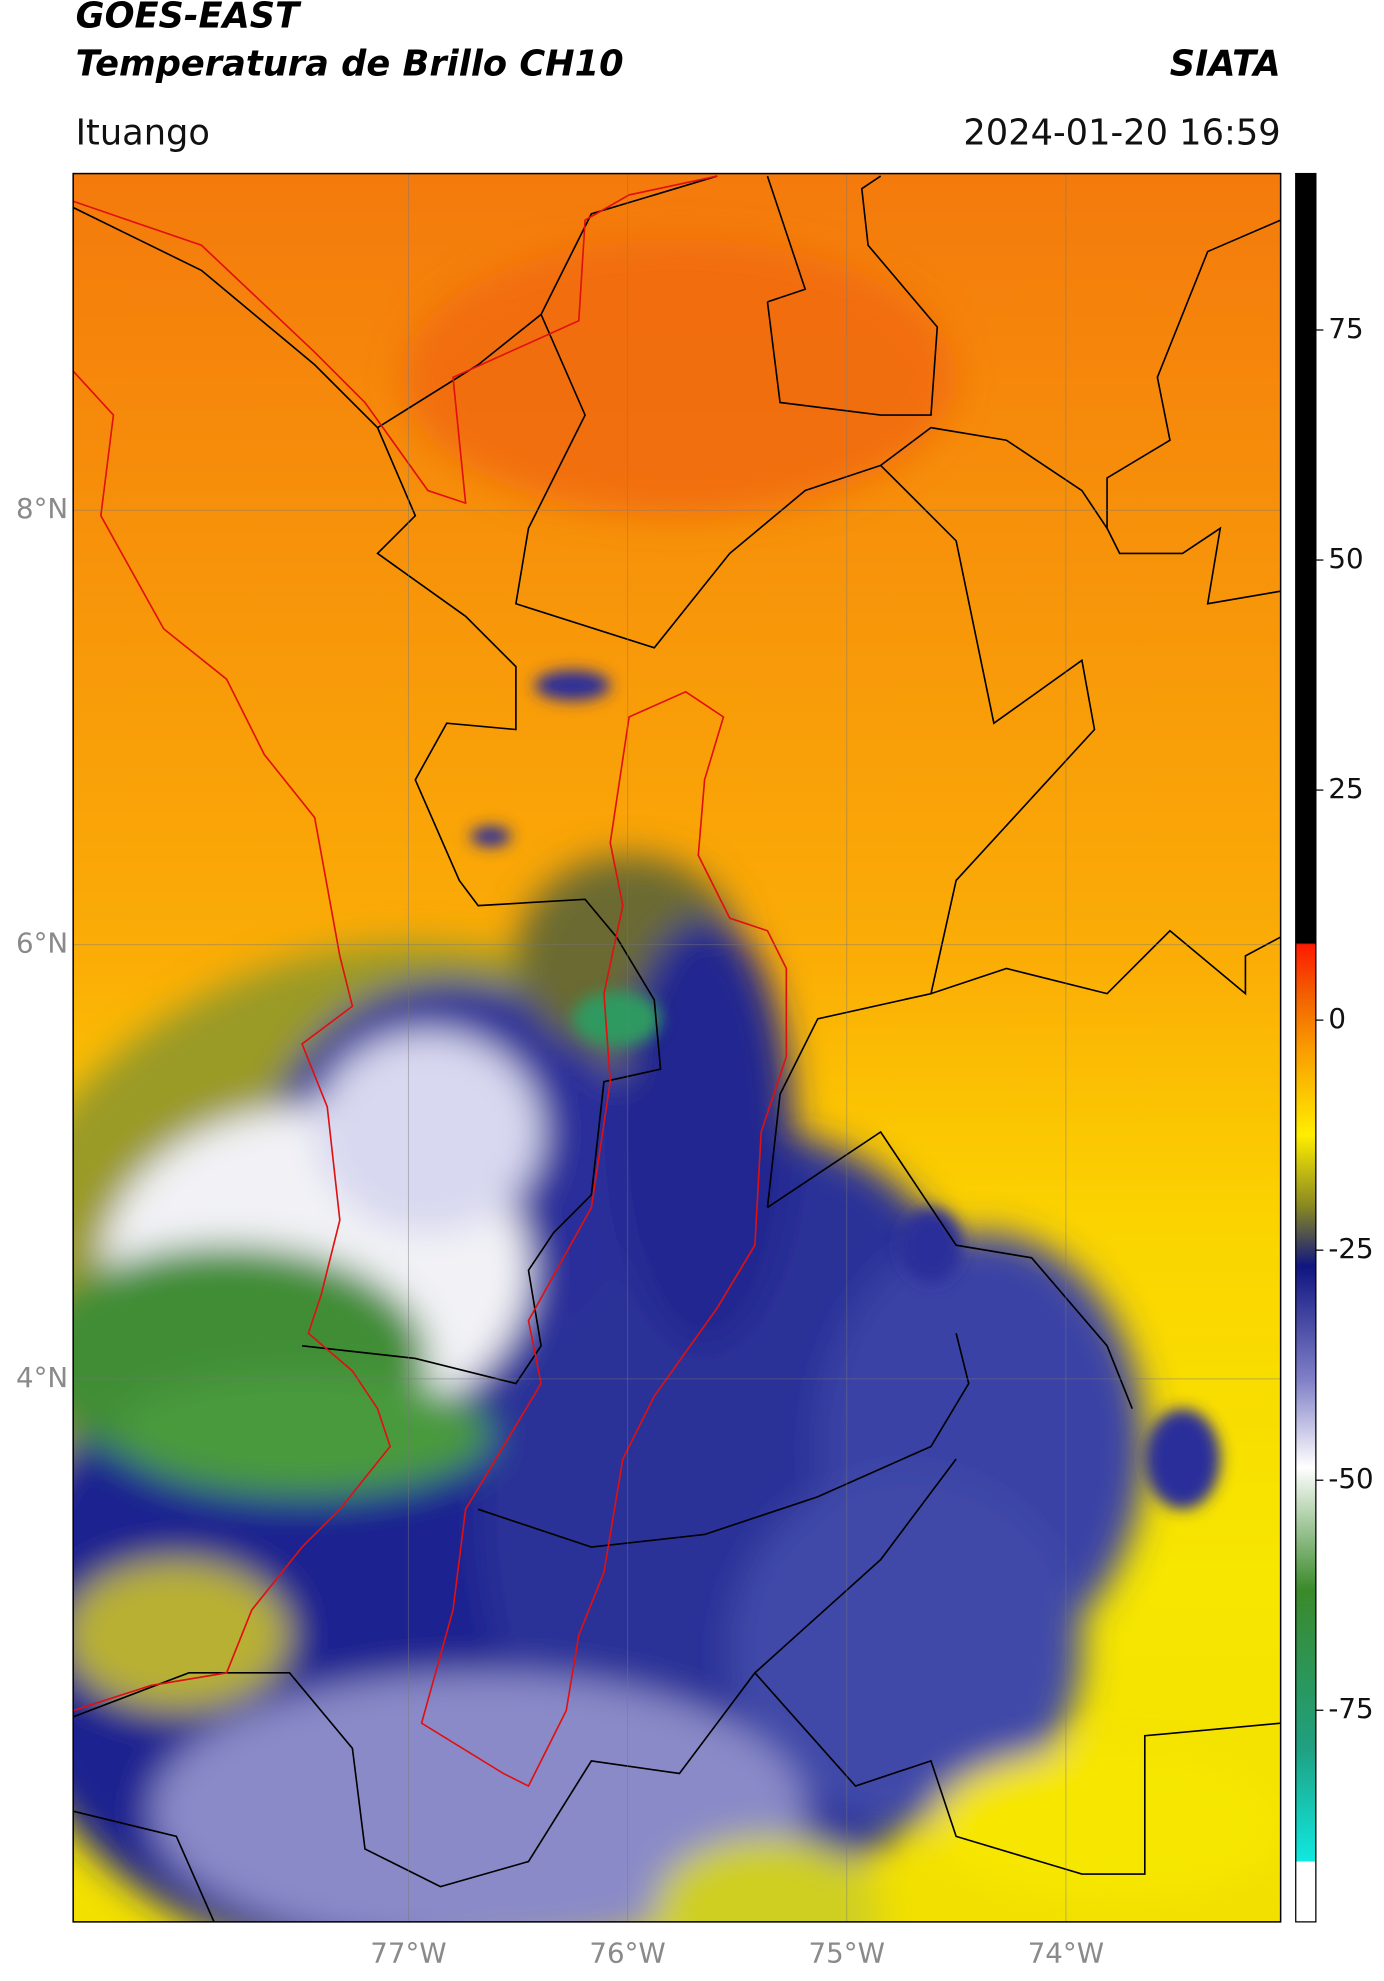  What do you see at coordinates (1350, 1478) in the screenshot?
I see `colorbar-tick-label: -50` at bounding box center [1350, 1478].